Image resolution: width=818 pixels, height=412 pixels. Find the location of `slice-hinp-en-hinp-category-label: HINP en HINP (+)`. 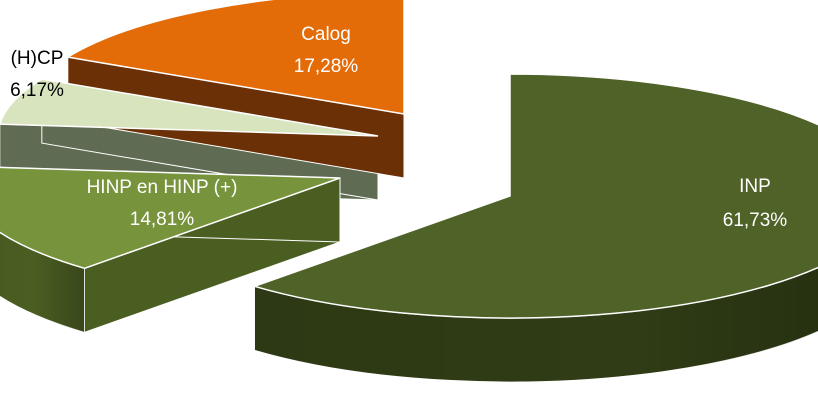

slice-hinp-en-hinp-category-label: HINP en HINP (+) is located at coordinates (162, 187).